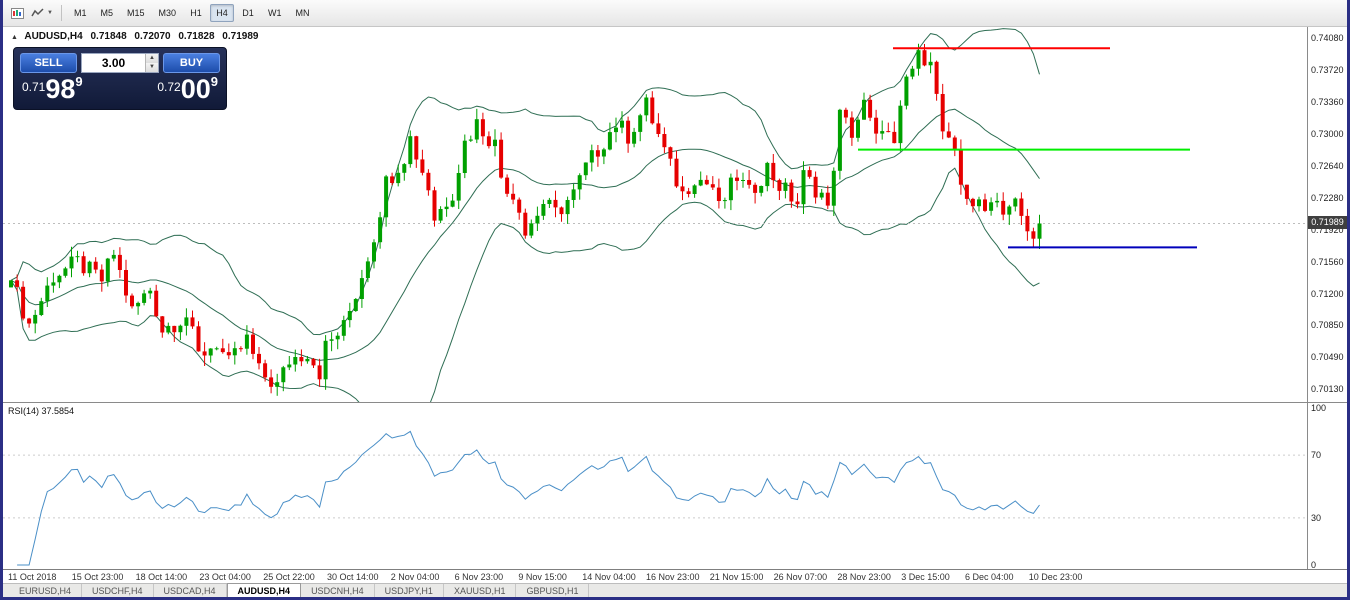 The image size is (1350, 600). What do you see at coordinates (1307, 298) in the screenshot?
I see `price-axis-separator` at bounding box center [1307, 298].